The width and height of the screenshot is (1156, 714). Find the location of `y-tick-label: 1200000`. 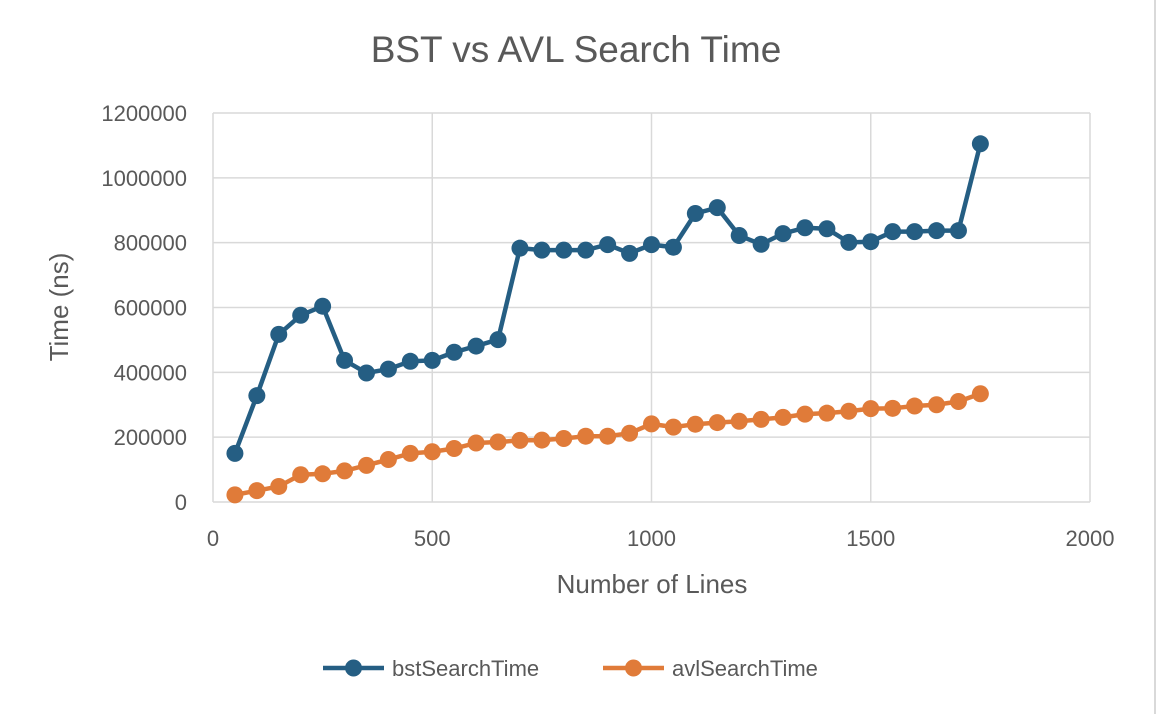

y-tick-label: 1200000 is located at coordinates (144, 113).